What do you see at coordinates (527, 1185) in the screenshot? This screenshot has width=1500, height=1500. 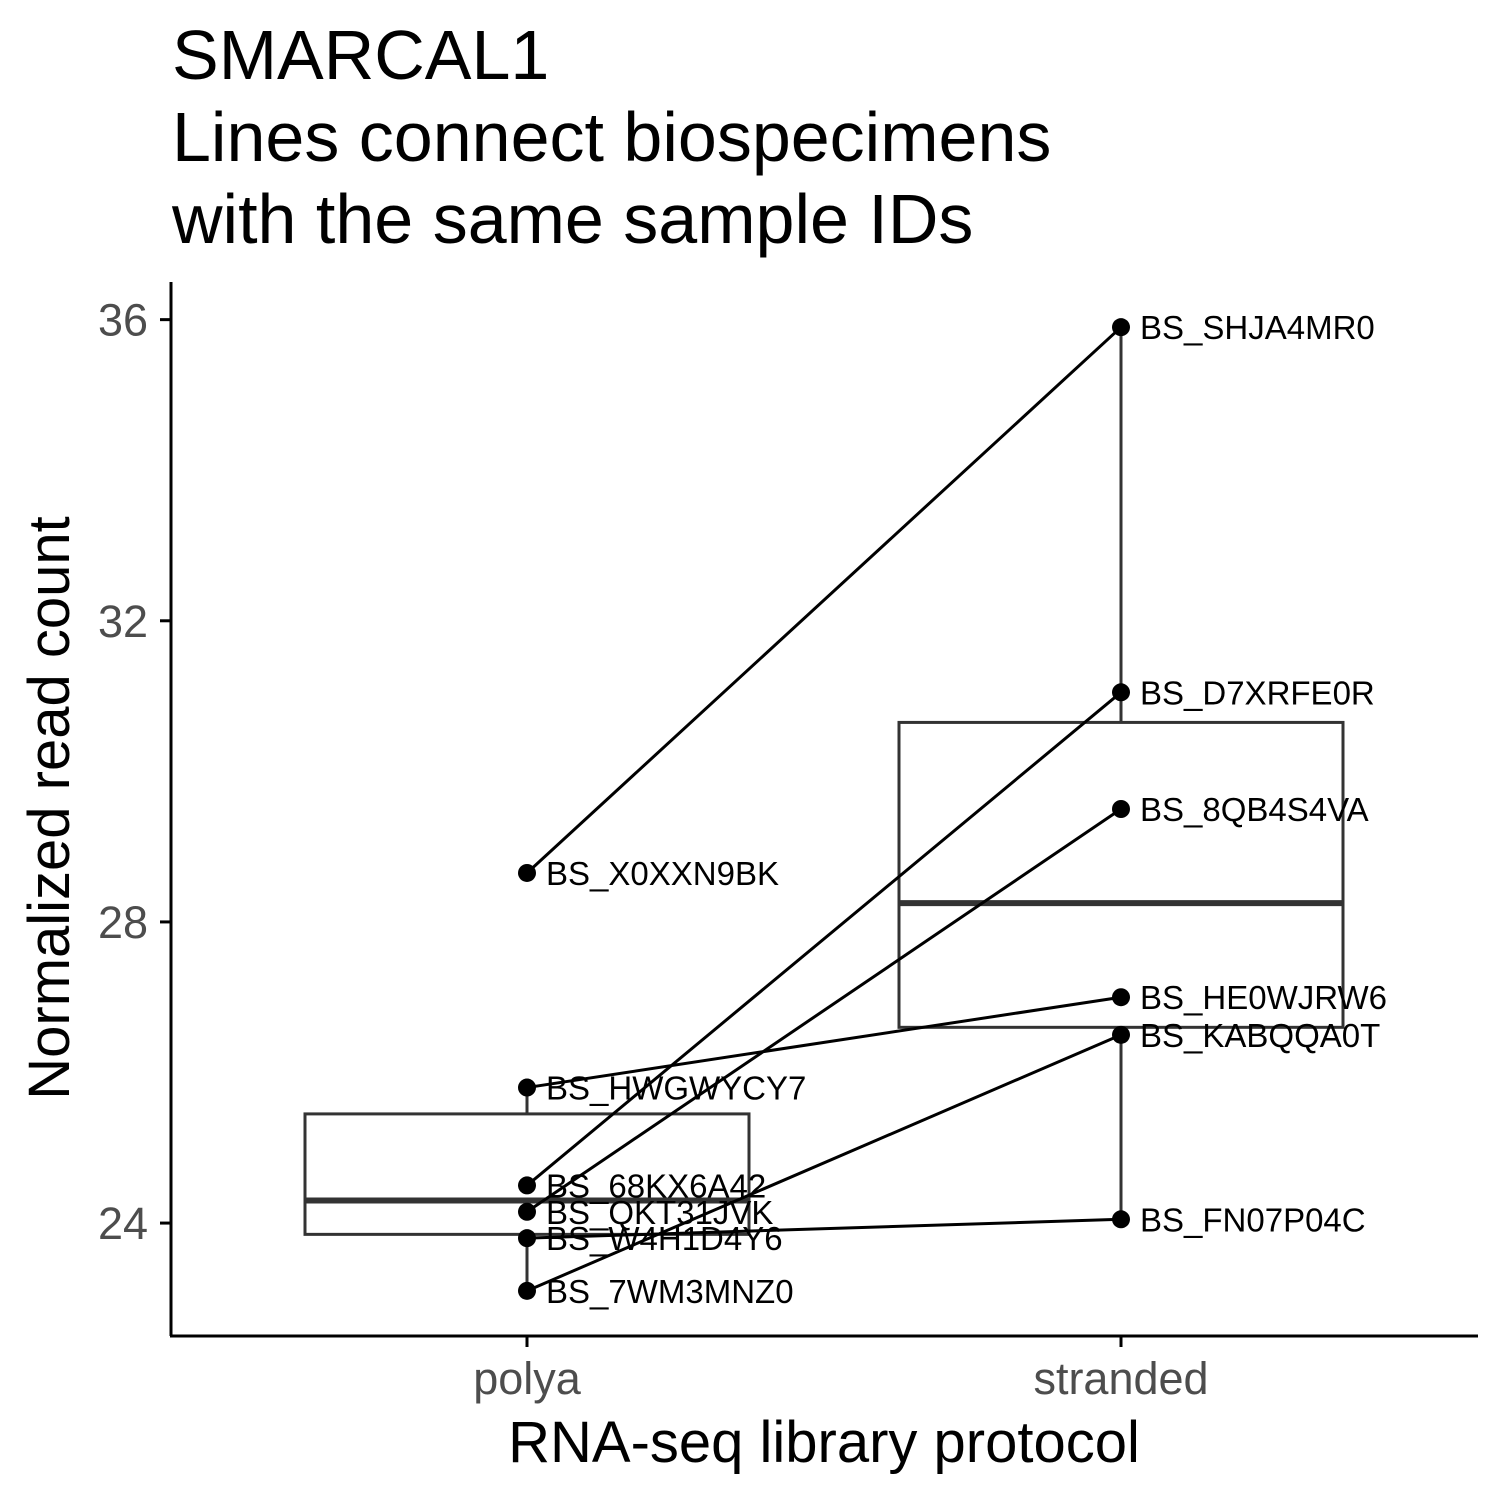 I see `data-point-BS_68KX6A42` at bounding box center [527, 1185].